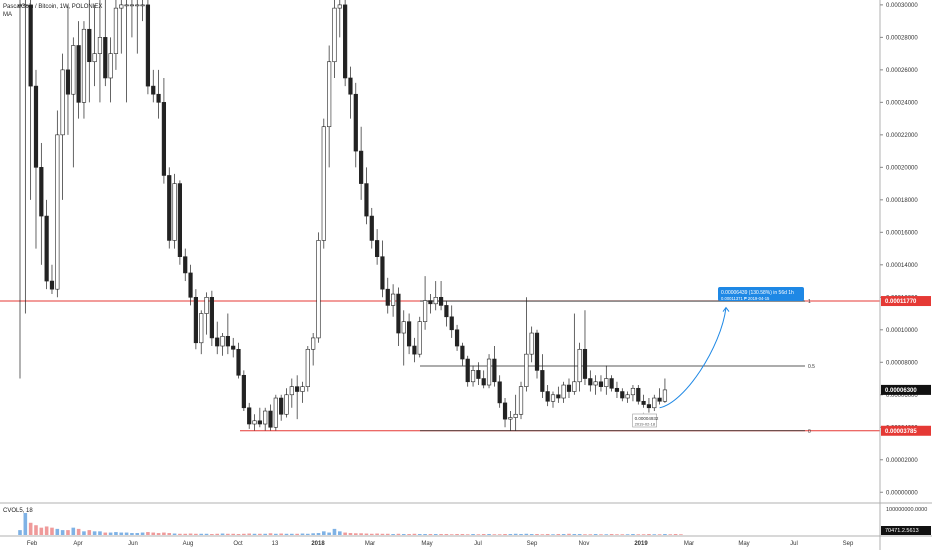 The height and width of the screenshot is (555, 932). I want to click on legend-title: PascalCoin / Bitcoin, 1W, POLONIEX, so click(53, 7).